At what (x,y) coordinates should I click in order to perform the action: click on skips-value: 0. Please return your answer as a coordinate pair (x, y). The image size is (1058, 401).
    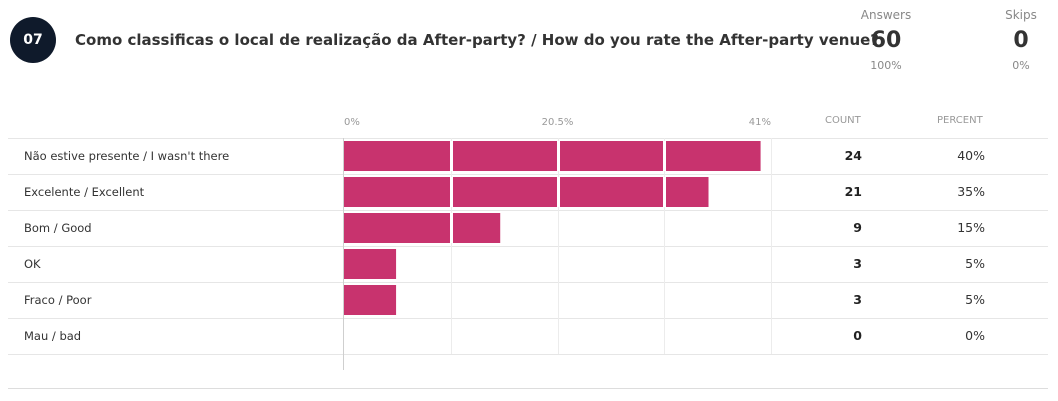
    Looking at the image, I should click on (1021, 40).